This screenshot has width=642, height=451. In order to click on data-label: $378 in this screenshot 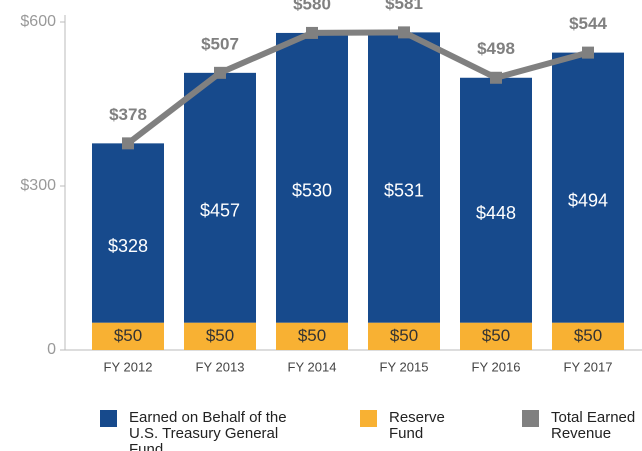, I will do `click(128, 114)`.